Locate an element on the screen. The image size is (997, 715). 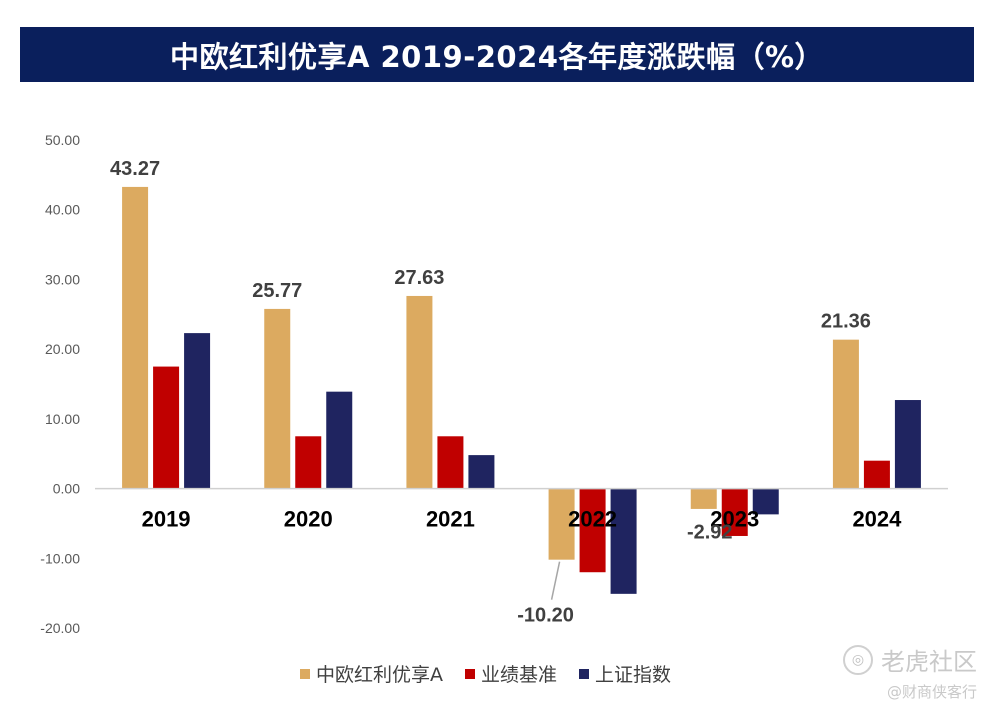
data-label: 27.63 is located at coordinates (419, 278).